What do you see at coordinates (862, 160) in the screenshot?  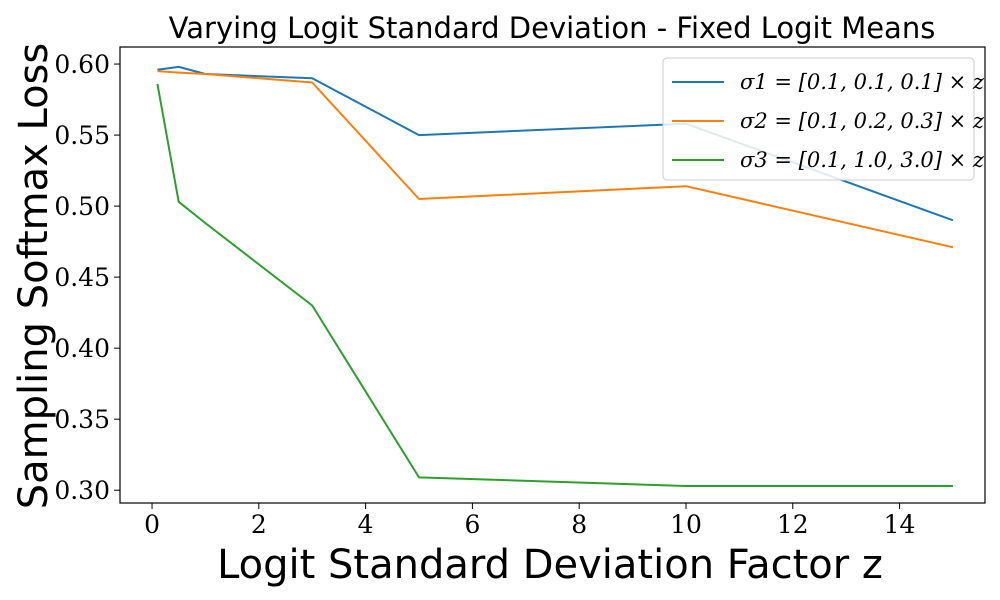 I see `legend-entry-3: σ3 = [0.1, 1.0, 3.0] × z` at bounding box center [862, 160].